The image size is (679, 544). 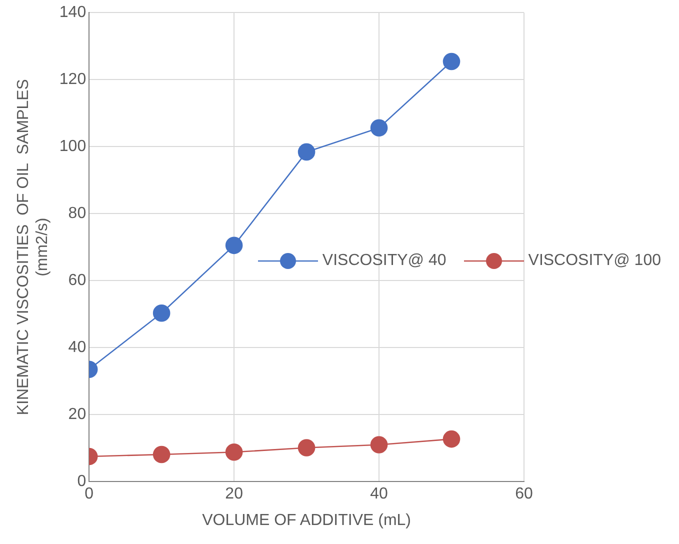 I want to click on y-tick-label: 20, so click(x=77, y=415).